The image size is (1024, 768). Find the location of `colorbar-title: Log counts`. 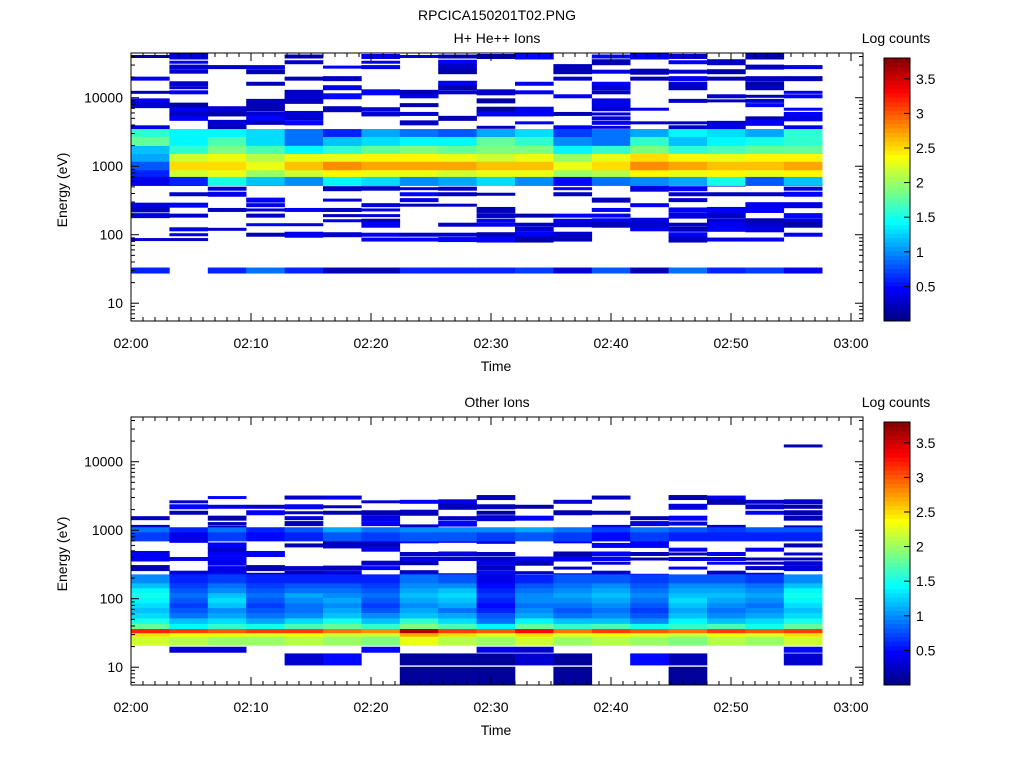

colorbar-title: Log counts is located at coordinates (896, 38).